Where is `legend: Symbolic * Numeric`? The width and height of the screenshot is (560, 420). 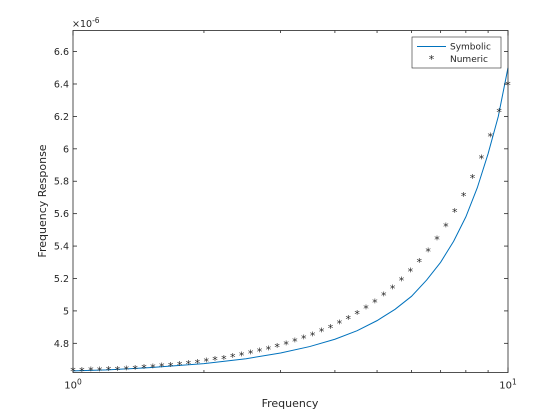
legend: Symbolic * Numeric is located at coordinates (456, 52).